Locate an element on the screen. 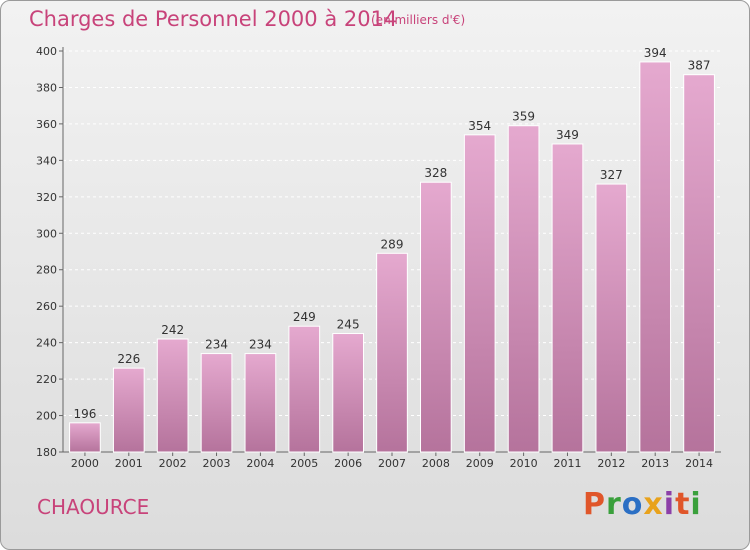 The height and width of the screenshot is (550, 750). x-tick-label-2014: 2014 is located at coordinates (699, 463).